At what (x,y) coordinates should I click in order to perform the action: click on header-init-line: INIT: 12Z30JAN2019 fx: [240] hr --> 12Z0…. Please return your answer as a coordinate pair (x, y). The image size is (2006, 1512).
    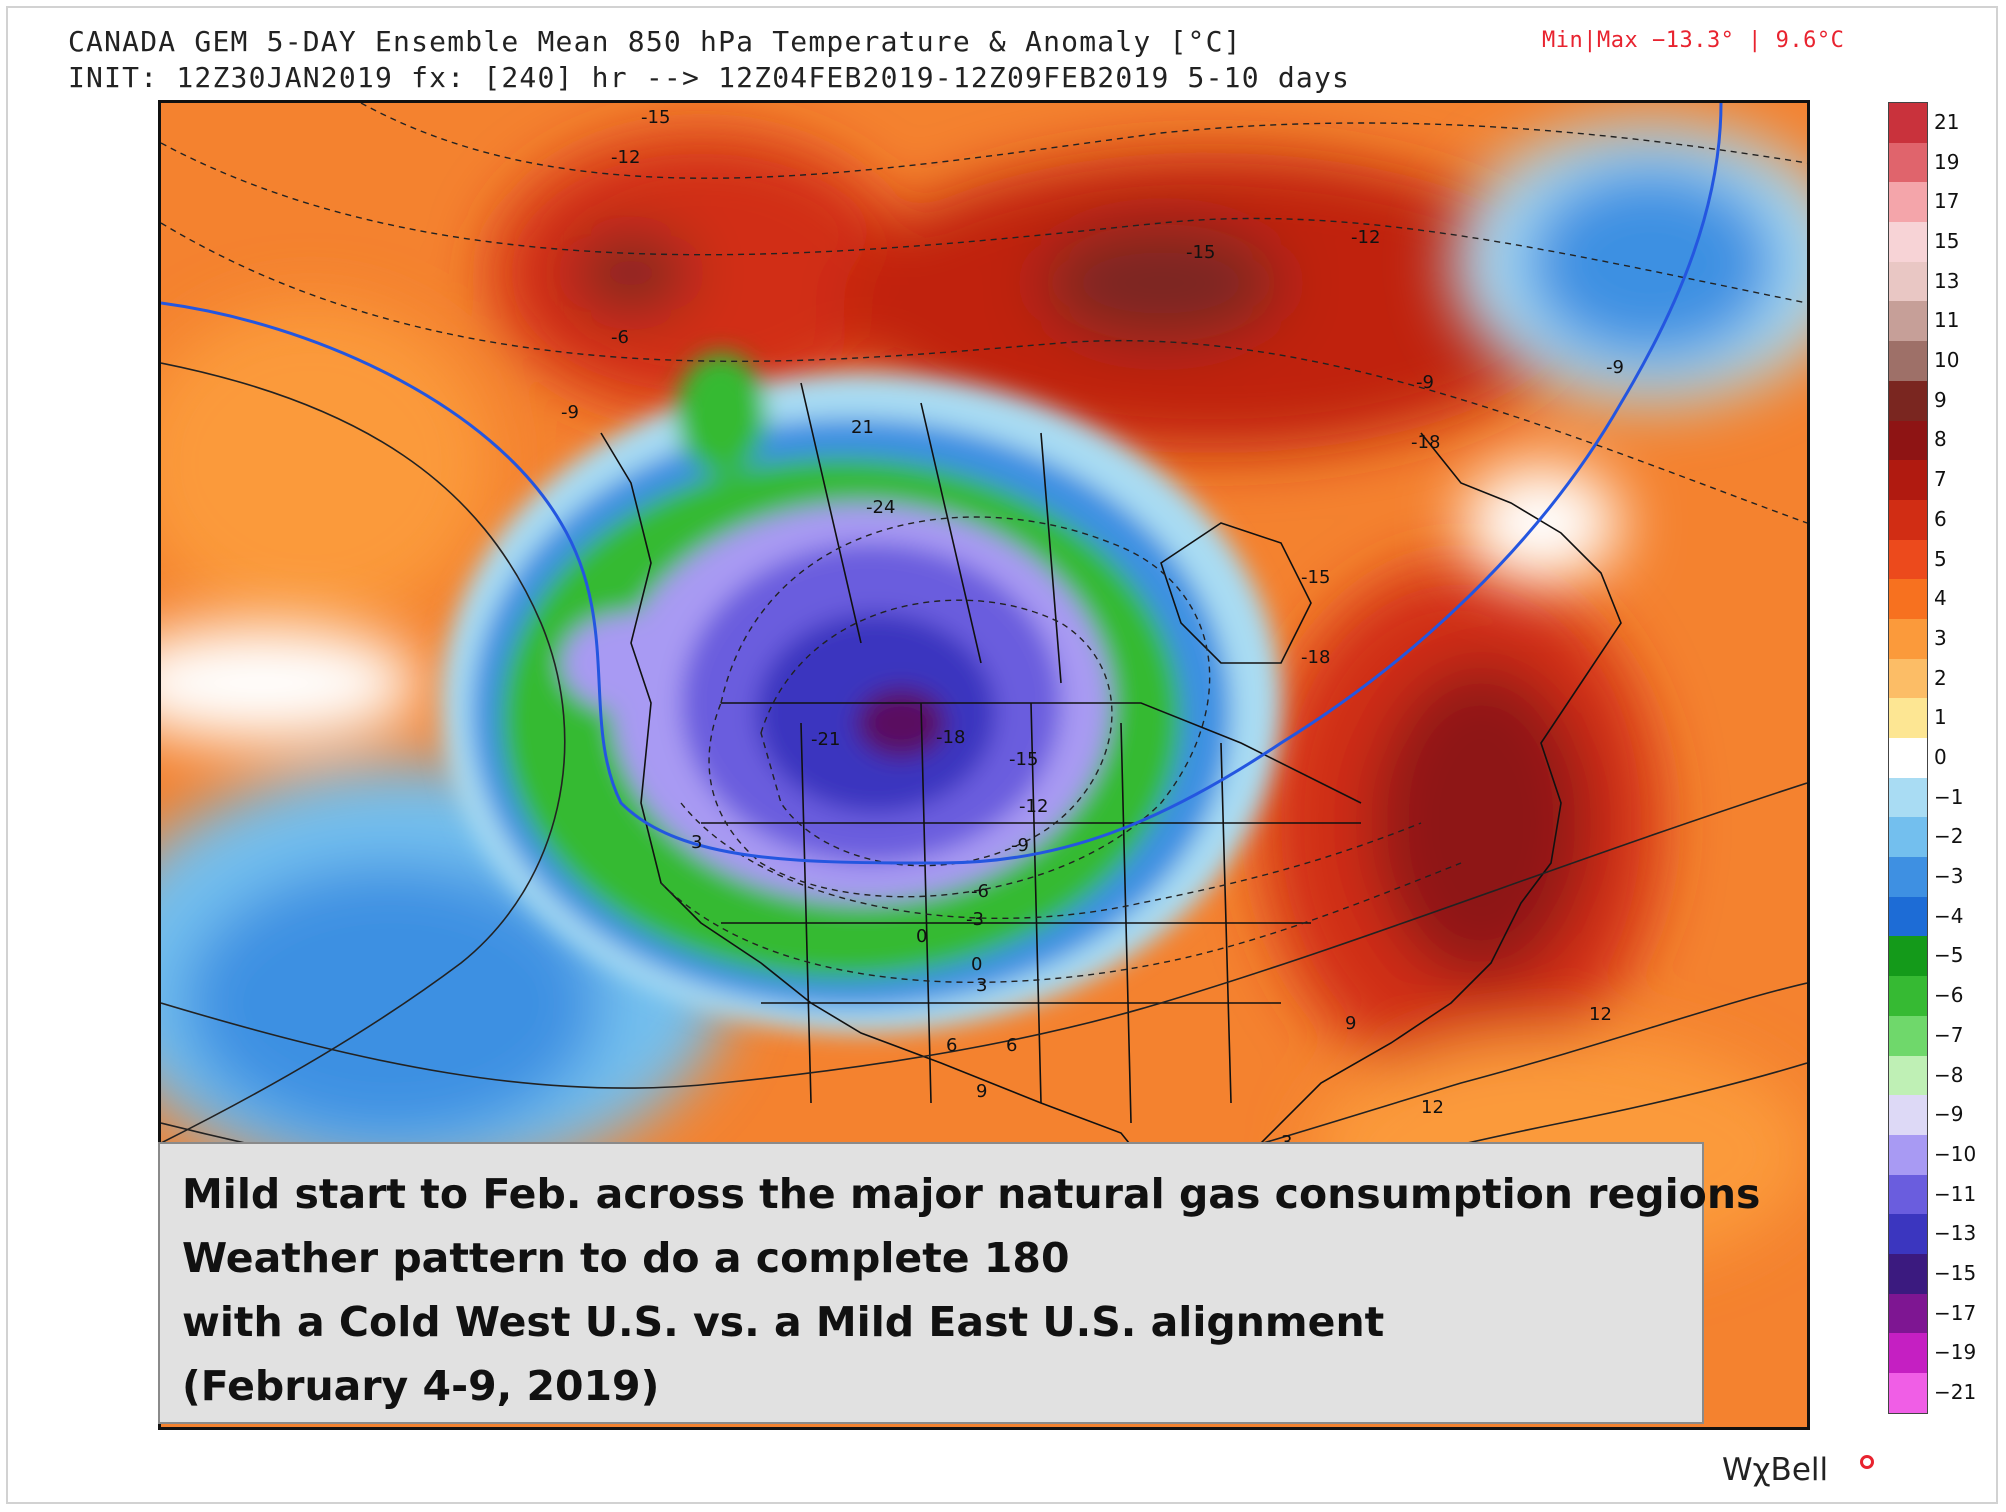
    Looking at the image, I should click on (709, 77).